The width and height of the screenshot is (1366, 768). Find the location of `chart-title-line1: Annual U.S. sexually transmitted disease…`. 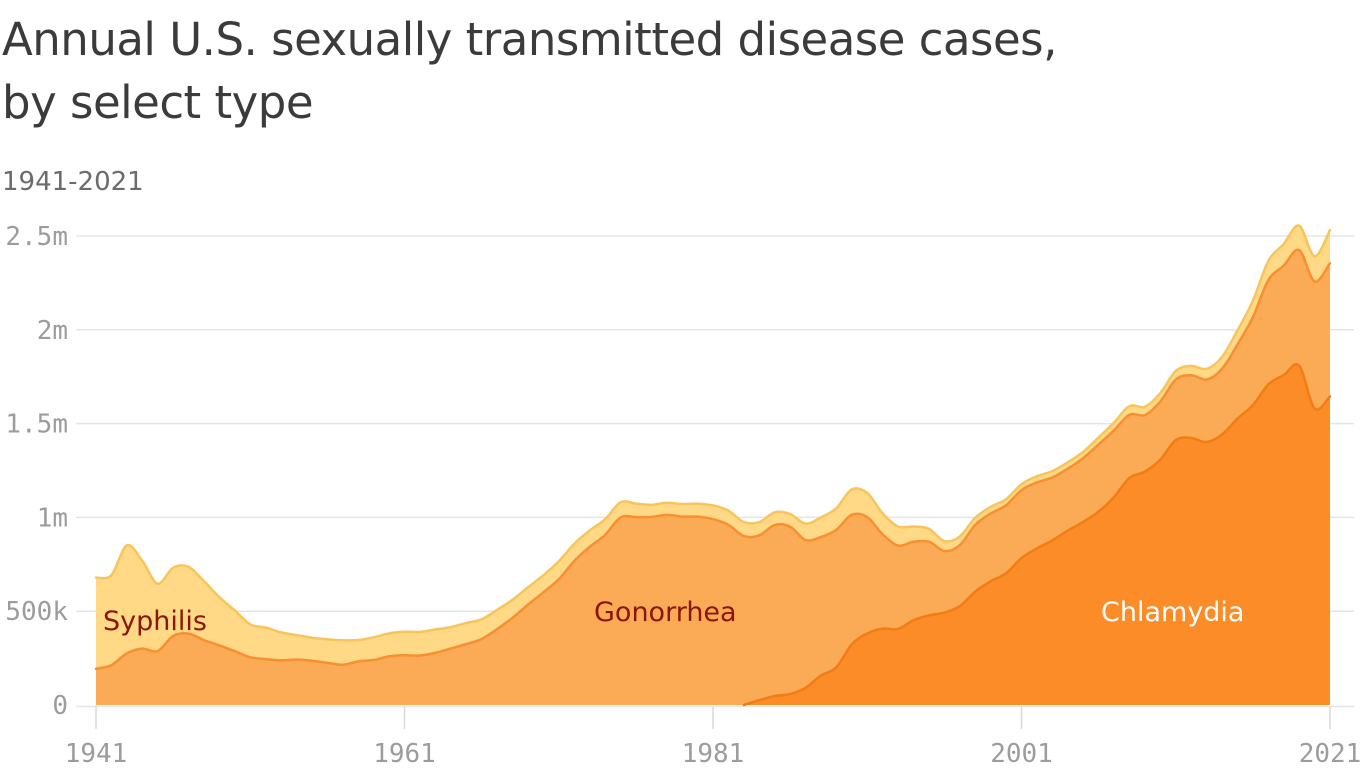

chart-title-line1: Annual U.S. sexually transmitted disease… is located at coordinates (529, 39).